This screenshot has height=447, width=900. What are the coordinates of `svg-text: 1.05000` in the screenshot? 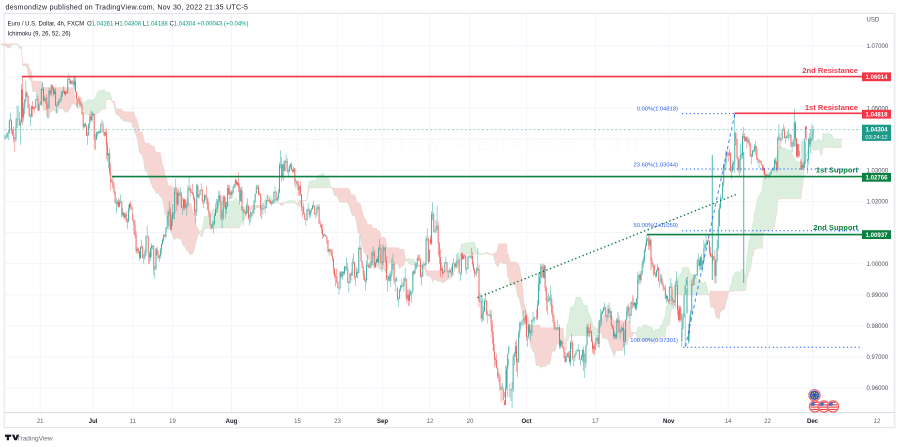 It's located at (878, 109).